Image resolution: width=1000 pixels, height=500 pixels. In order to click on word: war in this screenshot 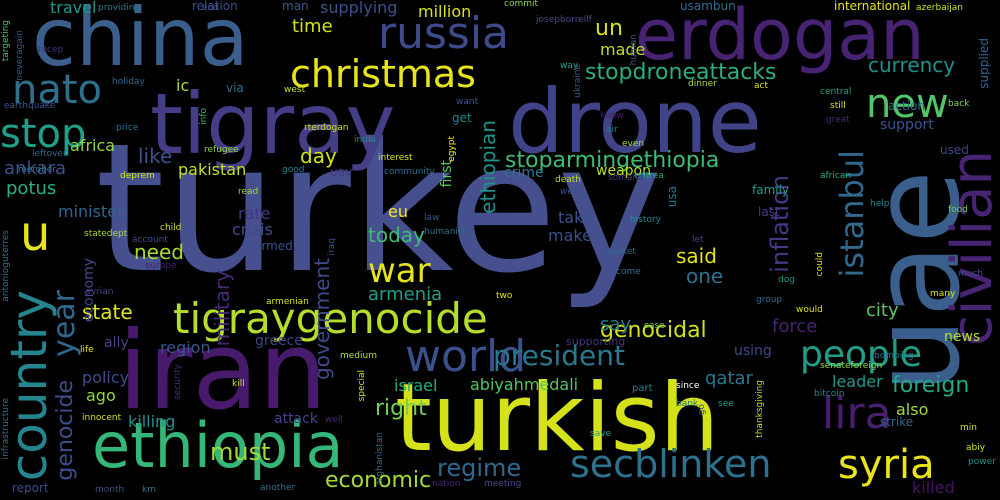, I will do `click(399, 271)`.